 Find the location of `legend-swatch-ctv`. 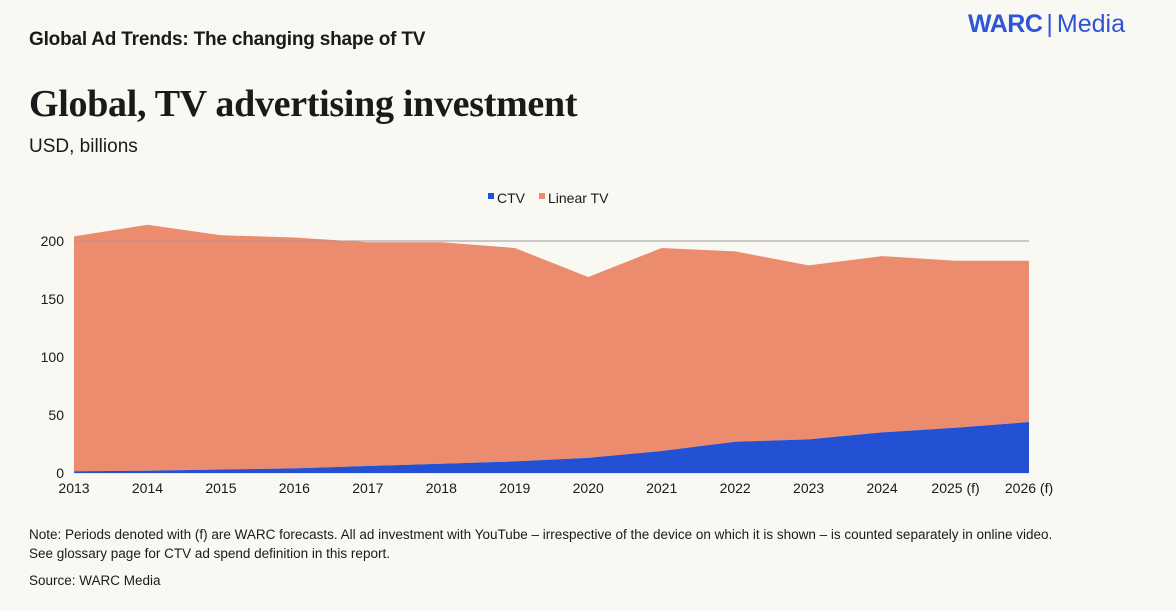

legend-swatch-ctv is located at coordinates (491, 196).